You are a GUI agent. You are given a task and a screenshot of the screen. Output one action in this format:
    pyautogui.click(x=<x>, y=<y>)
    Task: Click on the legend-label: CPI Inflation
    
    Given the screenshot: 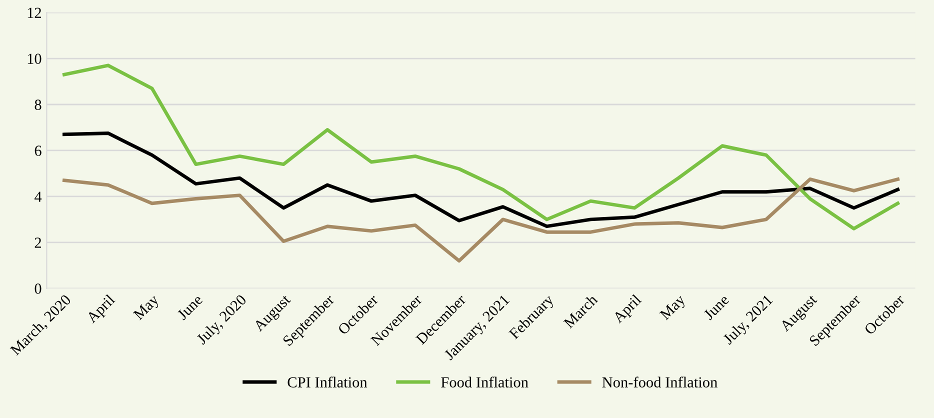 What is the action you would take?
    pyautogui.click(x=328, y=382)
    